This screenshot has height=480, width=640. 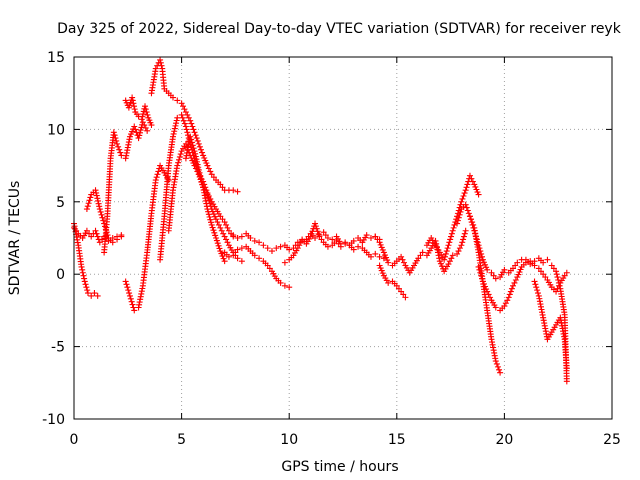 What do you see at coordinates (15, 238) in the screenshot?
I see `y-axis-label: SDTVAR / TECUs` at bounding box center [15, 238].